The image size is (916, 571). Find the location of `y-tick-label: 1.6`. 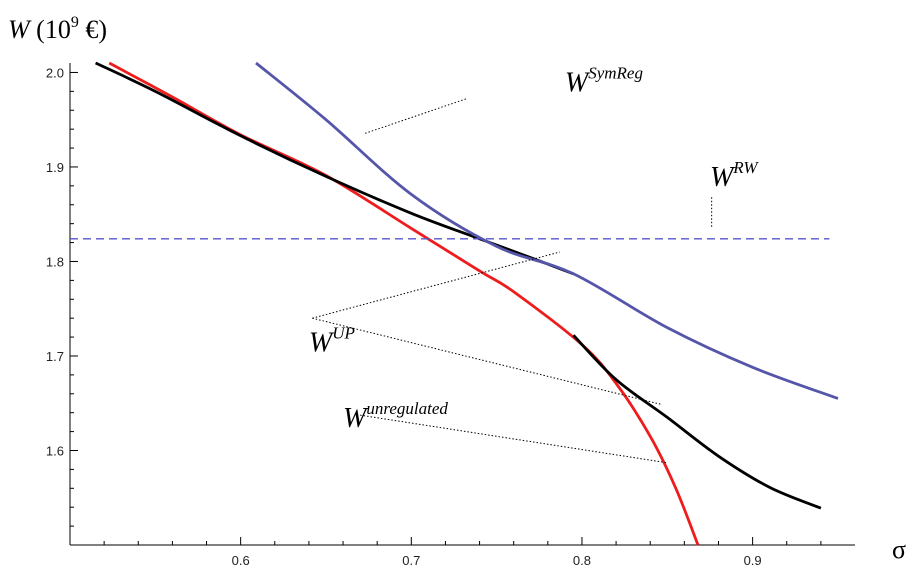

y-tick-label: 1.6 is located at coordinates (55, 450).